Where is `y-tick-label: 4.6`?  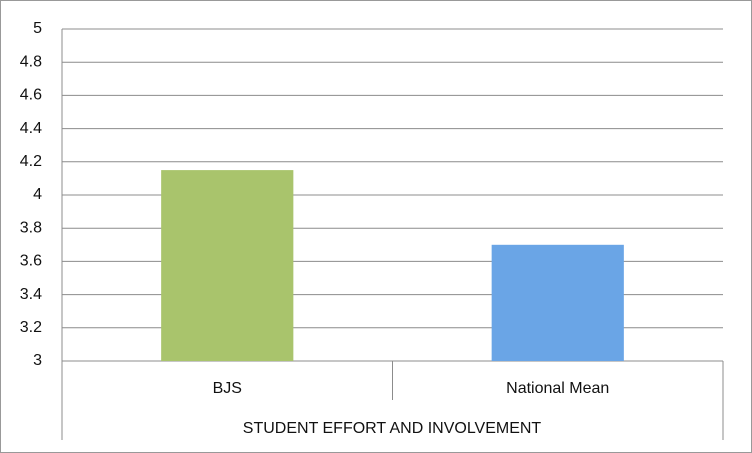
y-tick-label: 4.6 is located at coordinates (31, 95).